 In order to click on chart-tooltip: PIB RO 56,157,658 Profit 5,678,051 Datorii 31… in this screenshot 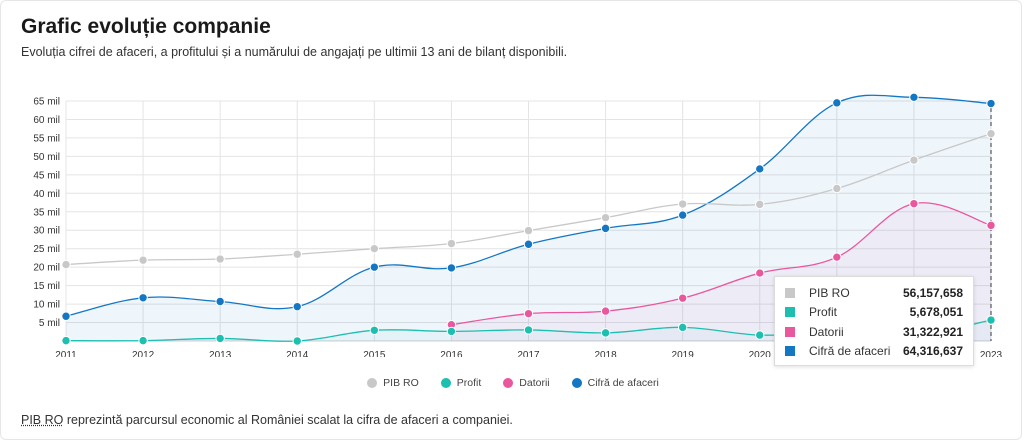, I will do `click(874, 321)`.